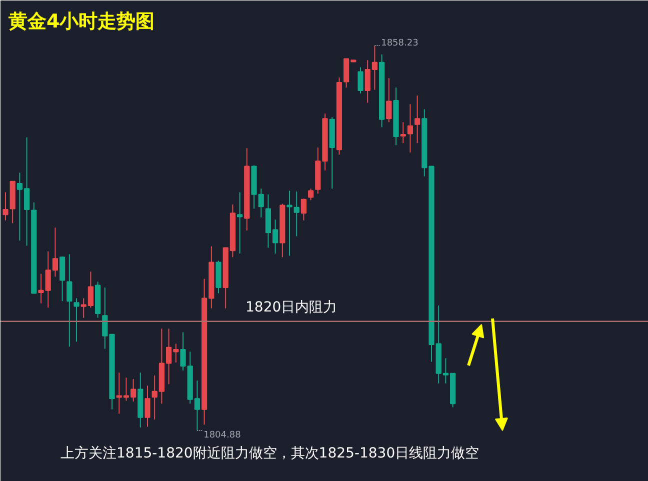 The width and height of the screenshot is (648, 481). Describe the element at coordinates (292, 307) in the screenshot. I see `ref-line-label: 1820日内阻力` at that location.